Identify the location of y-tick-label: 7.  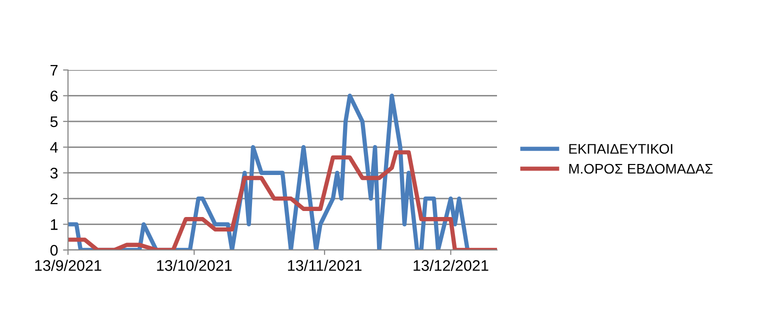
(54, 70).